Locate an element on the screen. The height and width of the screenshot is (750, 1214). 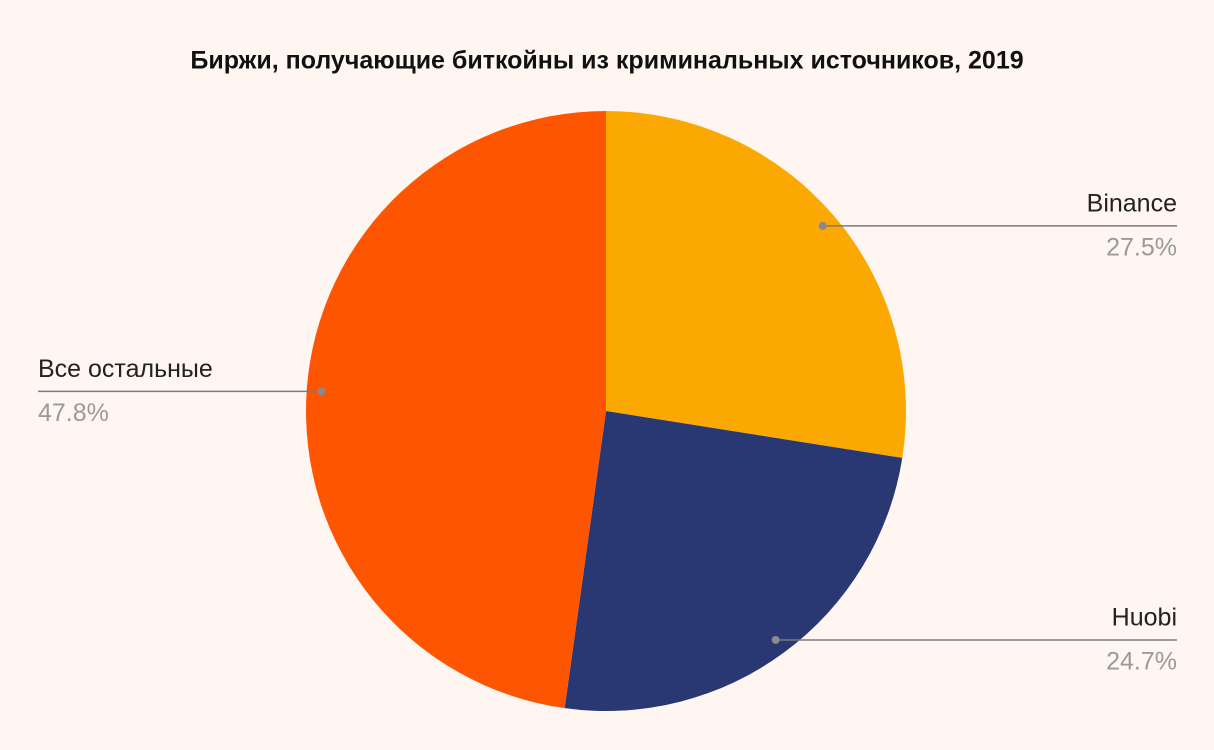
slice-value-label: 47.8% is located at coordinates (73, 413).